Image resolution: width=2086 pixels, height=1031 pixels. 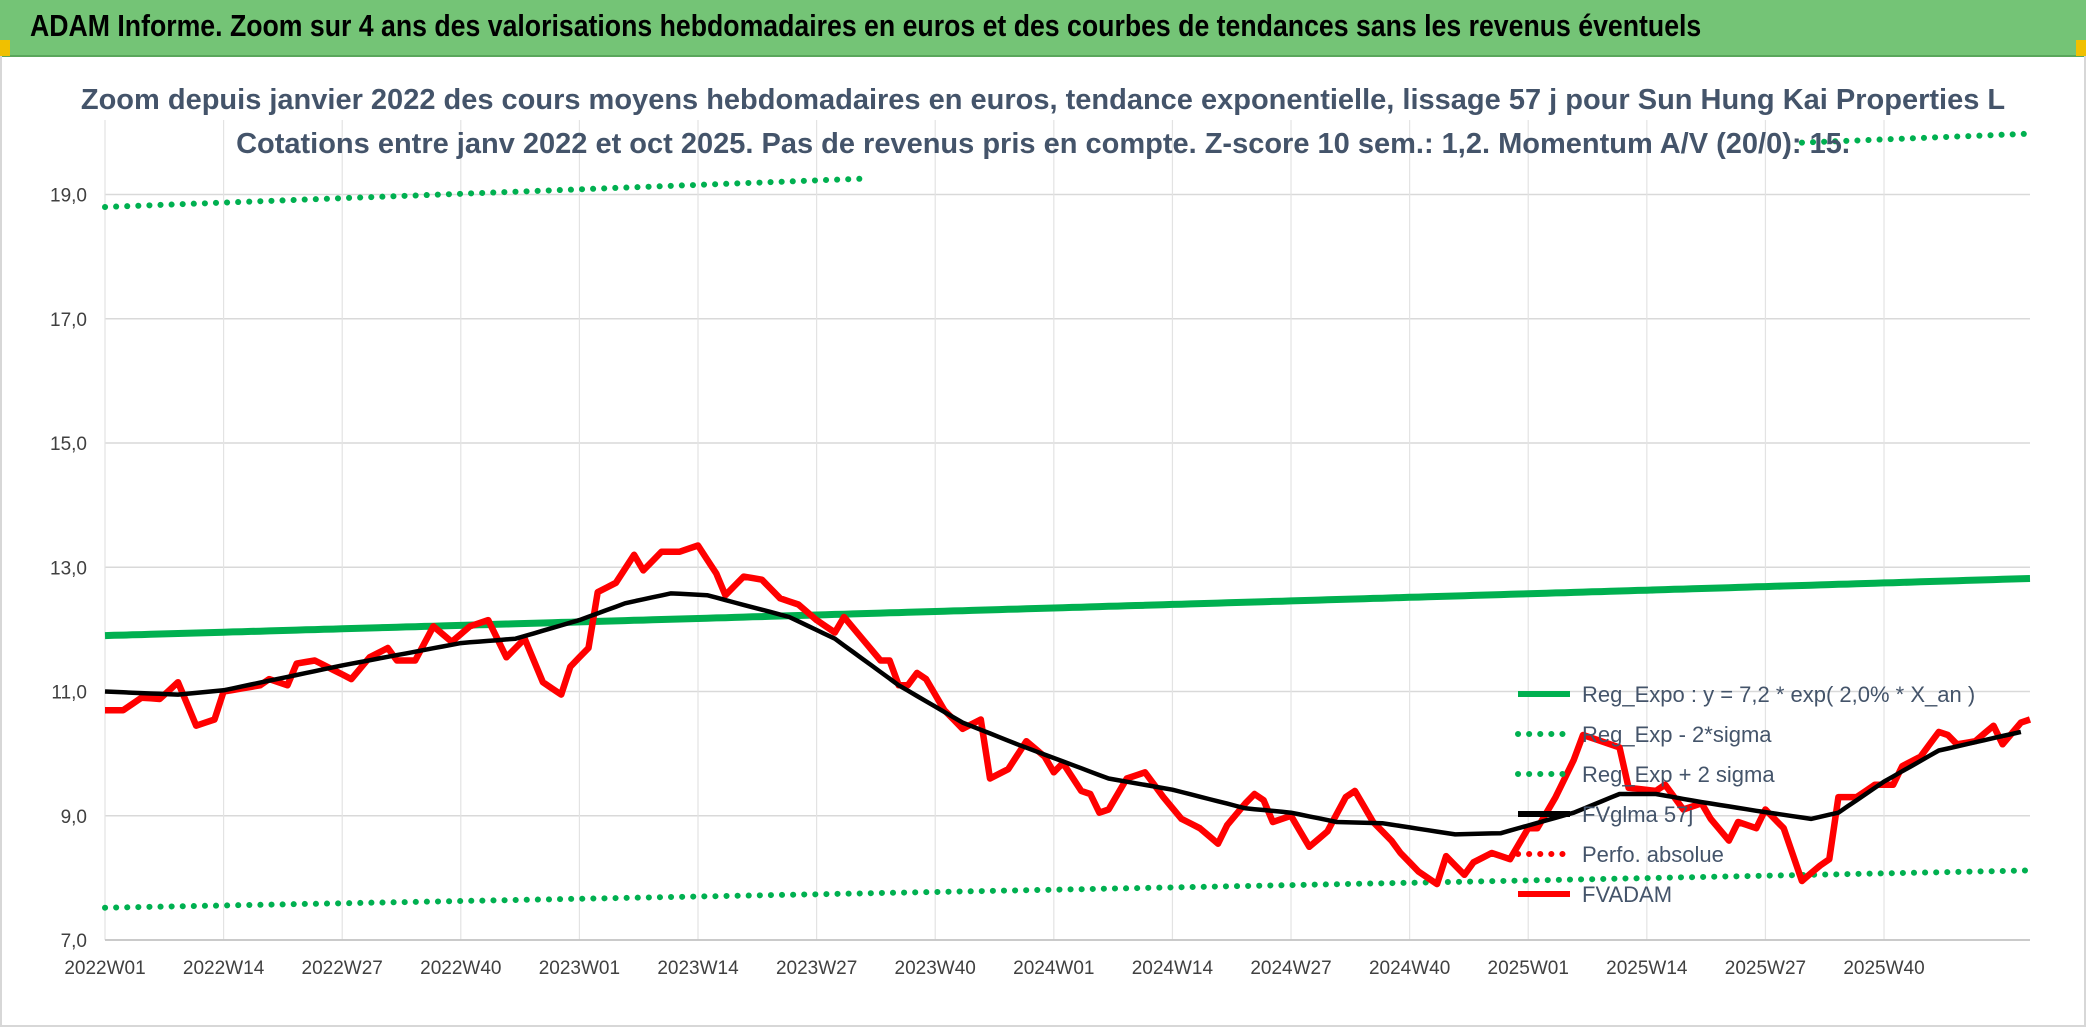 What do you see at coordinates (68, 568) in the screenshot?
I see `y-tick-label: 13,0` at bounding box center [68, 568].